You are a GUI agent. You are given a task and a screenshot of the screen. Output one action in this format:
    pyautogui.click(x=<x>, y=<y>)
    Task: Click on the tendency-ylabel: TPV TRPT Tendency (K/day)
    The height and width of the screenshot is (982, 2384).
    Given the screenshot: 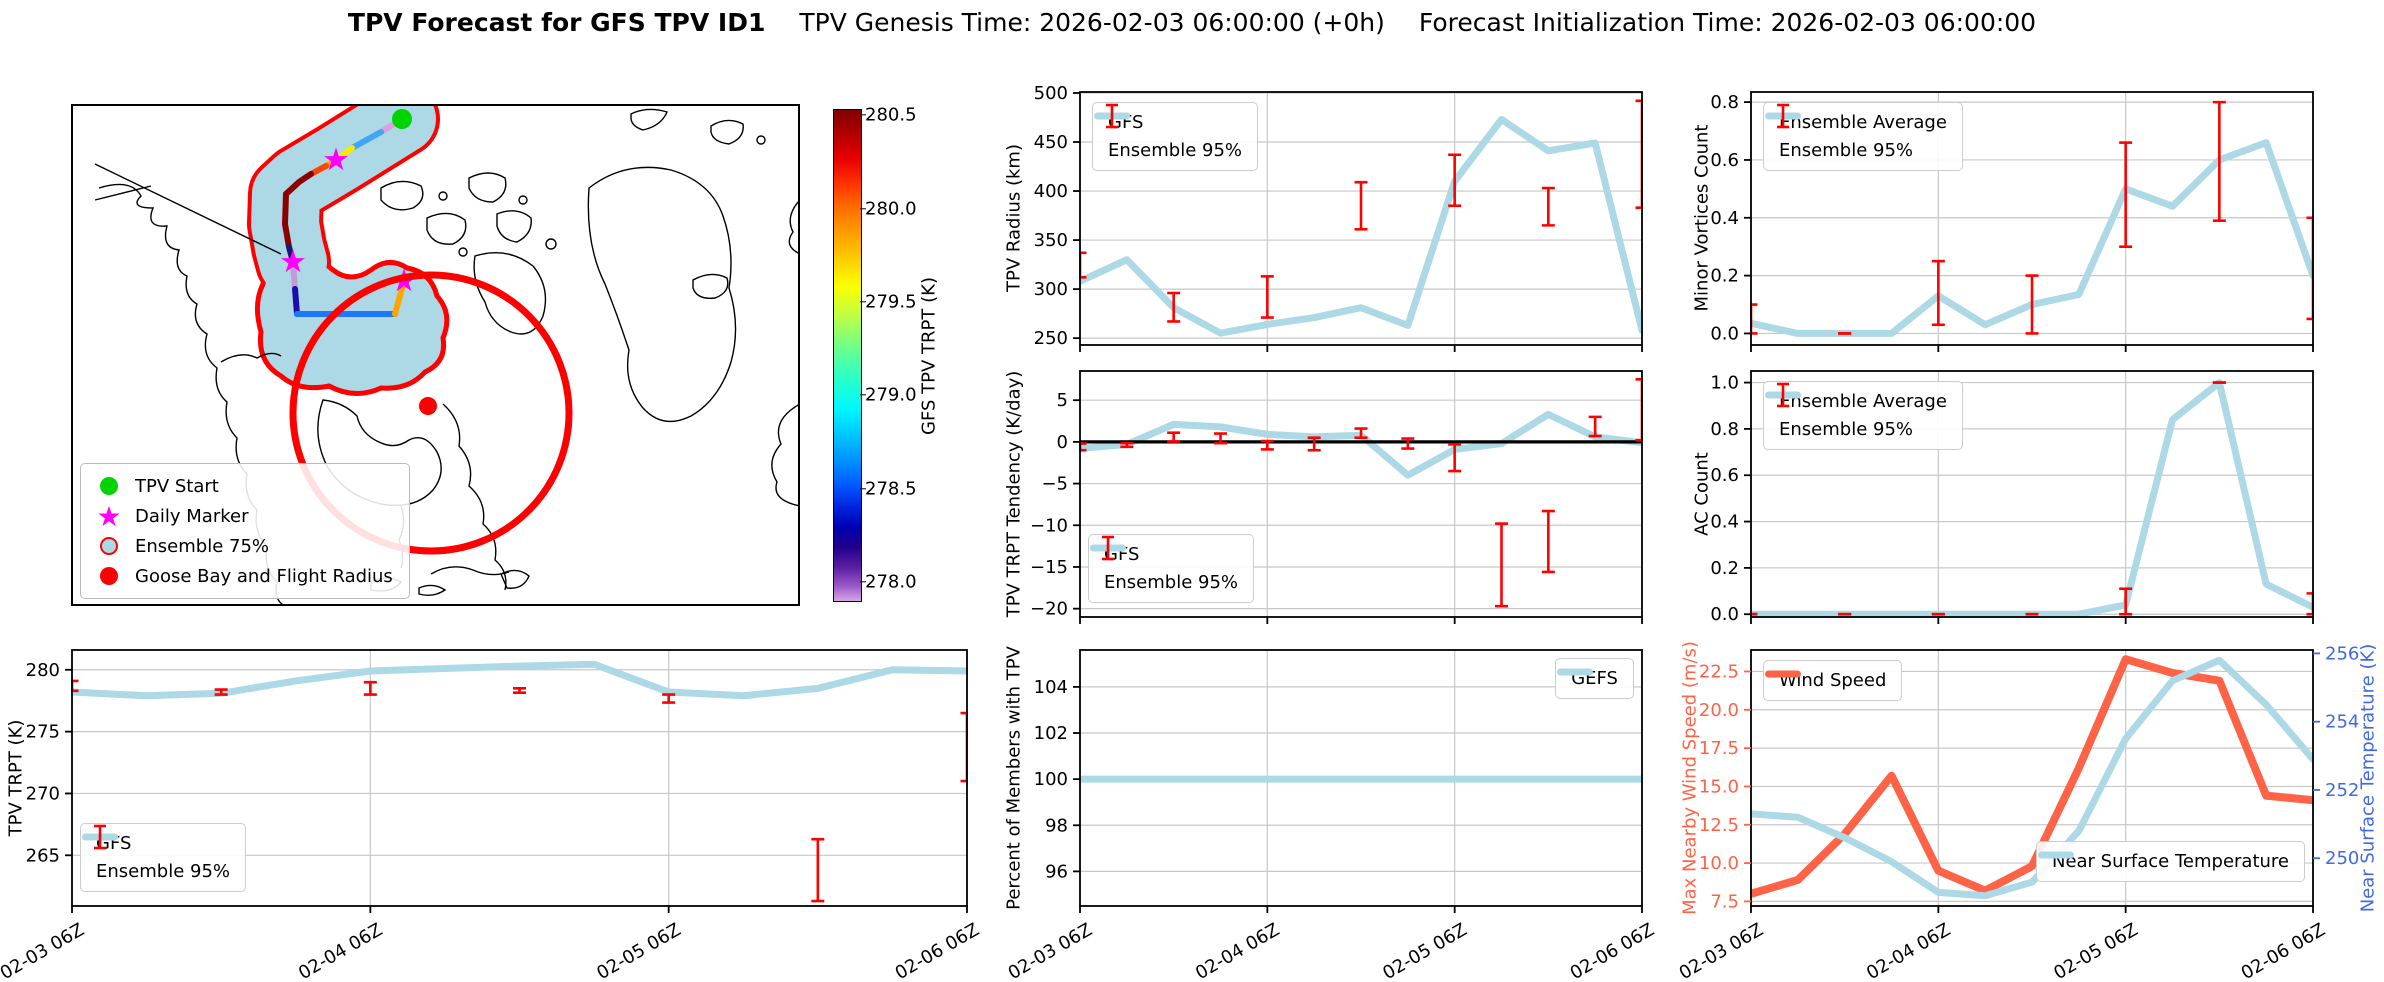 What is the action you would take?
    pyautogui.click(x=1014, y=494)
    